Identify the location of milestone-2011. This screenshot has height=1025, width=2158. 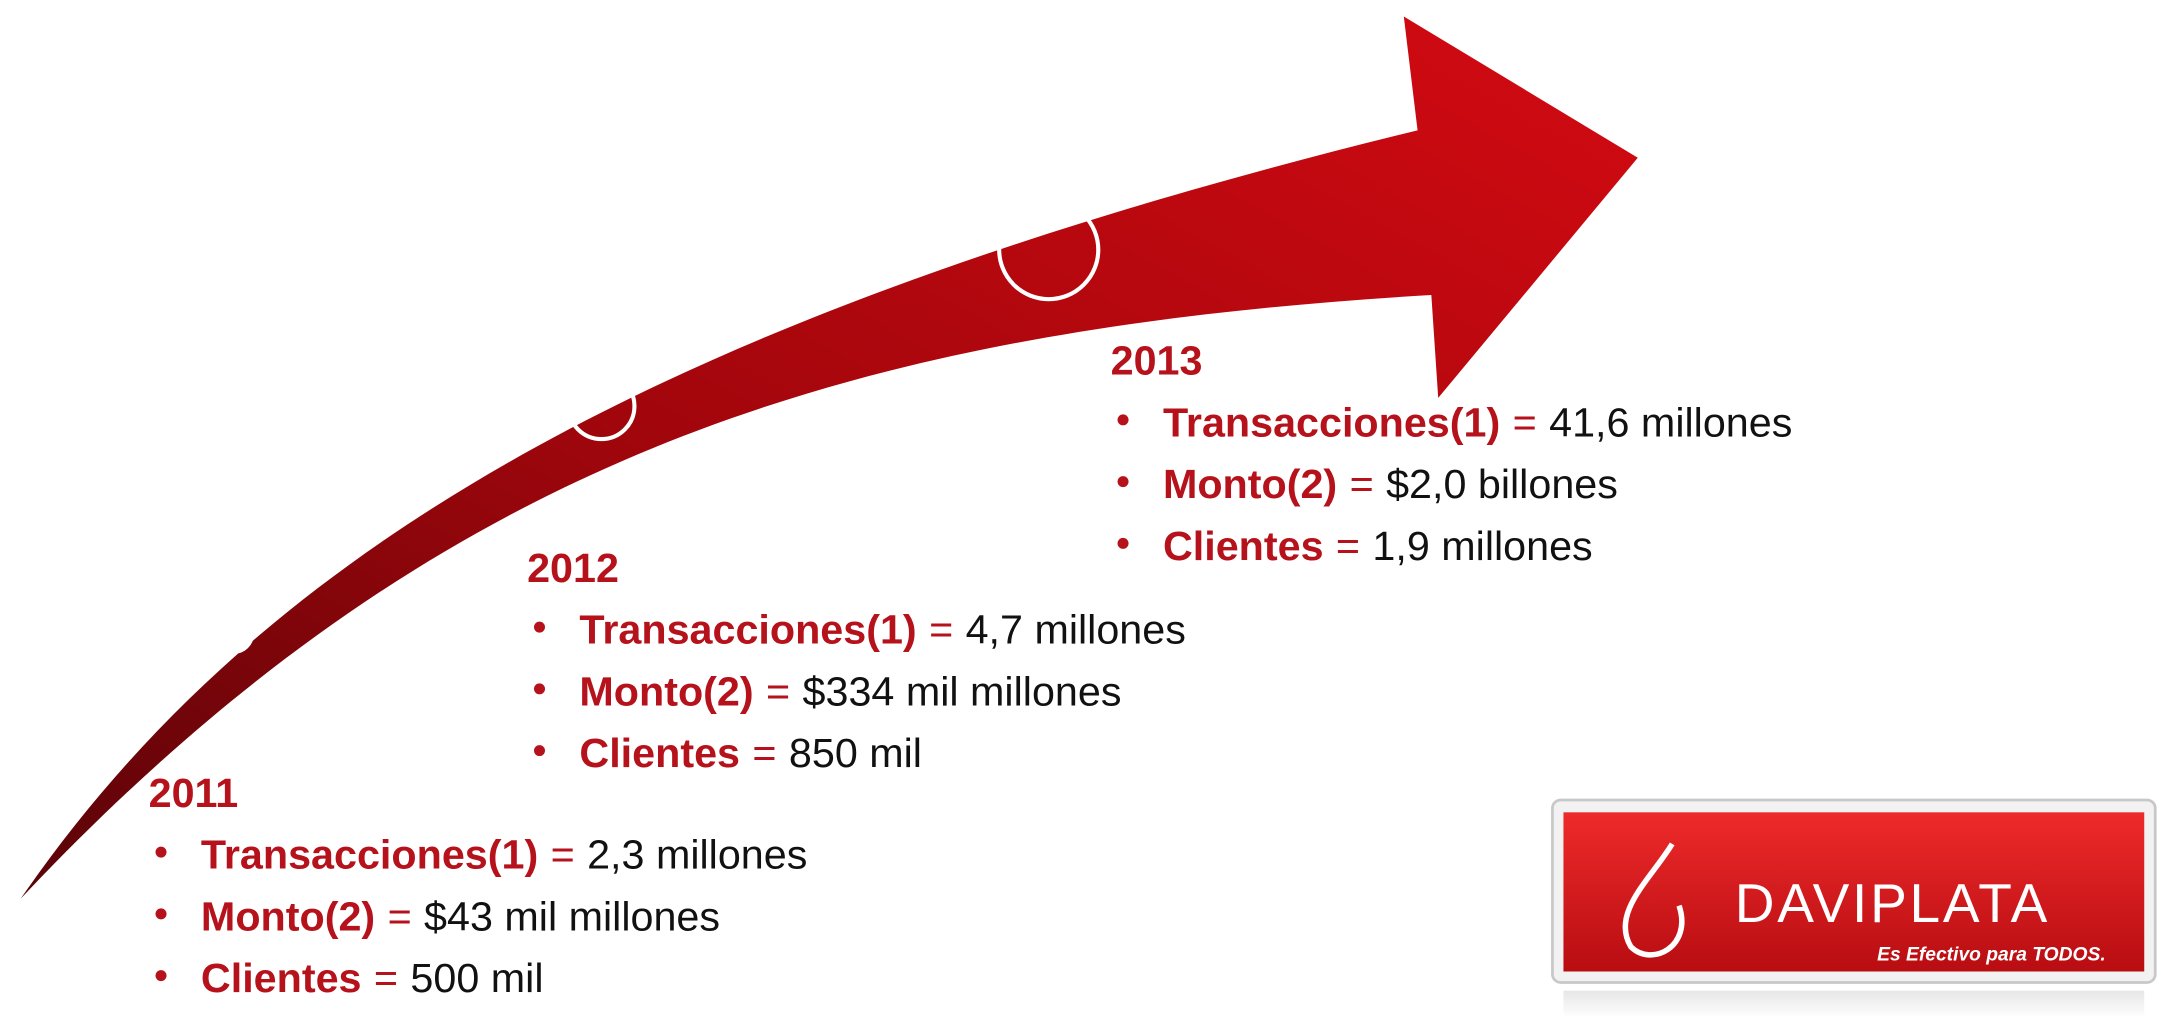
(234, 634).